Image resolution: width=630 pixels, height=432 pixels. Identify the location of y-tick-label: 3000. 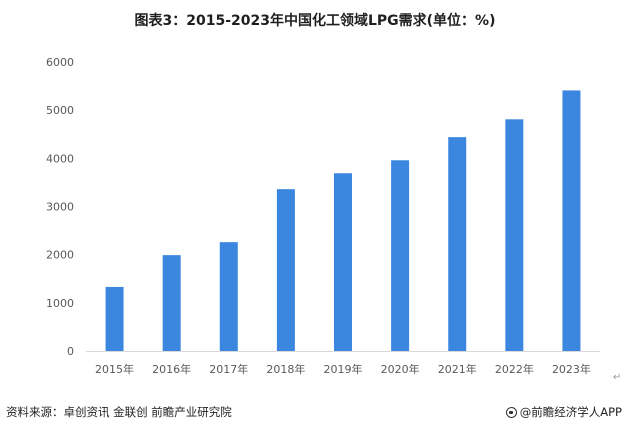
(60, 207).